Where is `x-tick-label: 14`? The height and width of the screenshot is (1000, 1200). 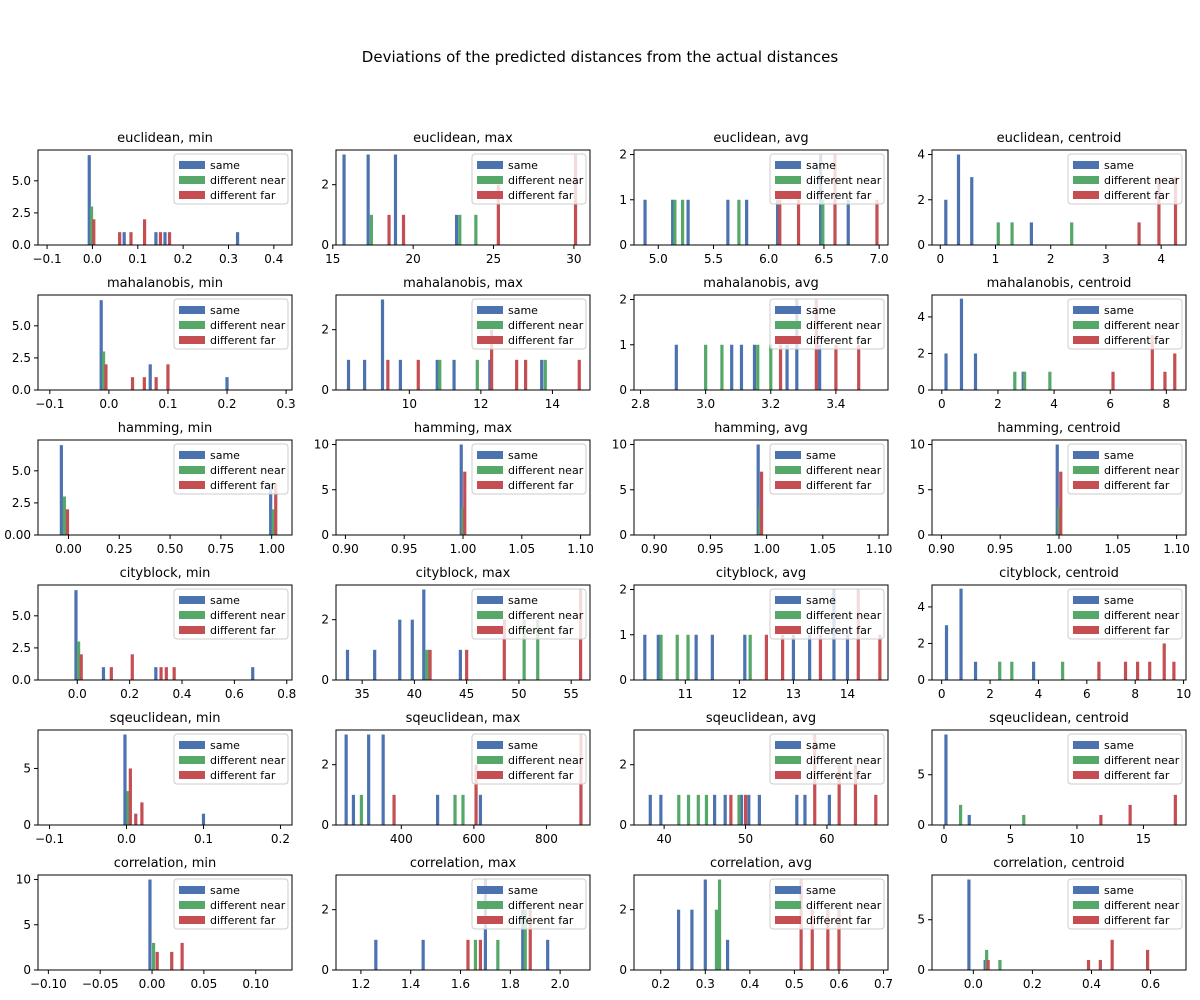 x-tick-label: 14 is located at coordinates (552, 404).